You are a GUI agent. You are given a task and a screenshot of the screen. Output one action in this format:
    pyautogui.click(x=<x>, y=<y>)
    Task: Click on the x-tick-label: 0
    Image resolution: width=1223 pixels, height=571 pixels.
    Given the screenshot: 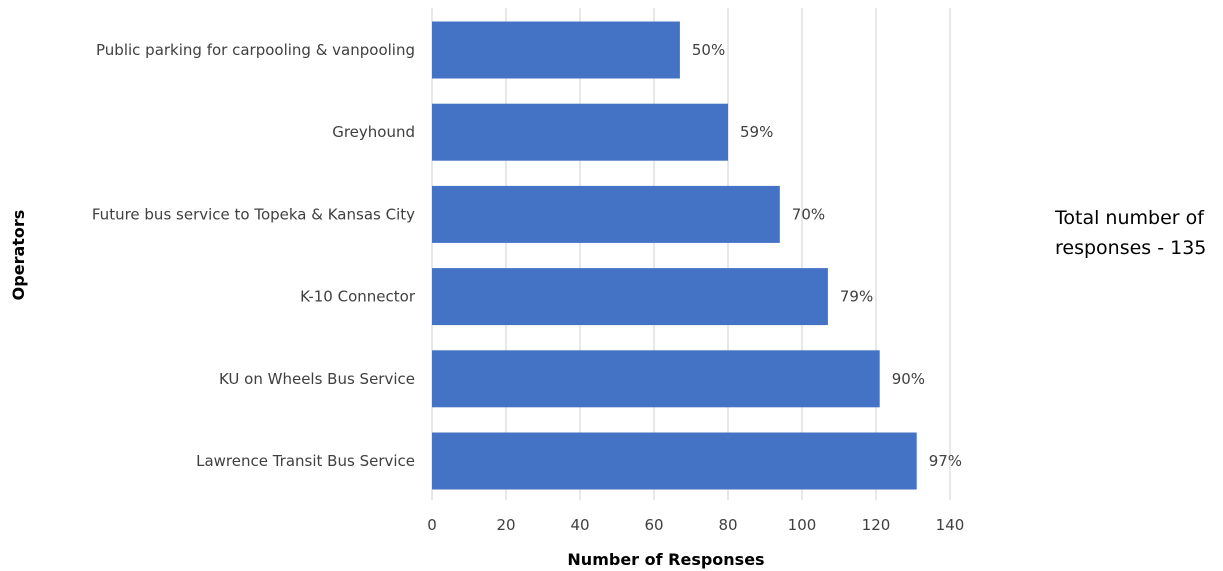 What is the action you would take?
    pyautogui.click(x=432, y=525)
    